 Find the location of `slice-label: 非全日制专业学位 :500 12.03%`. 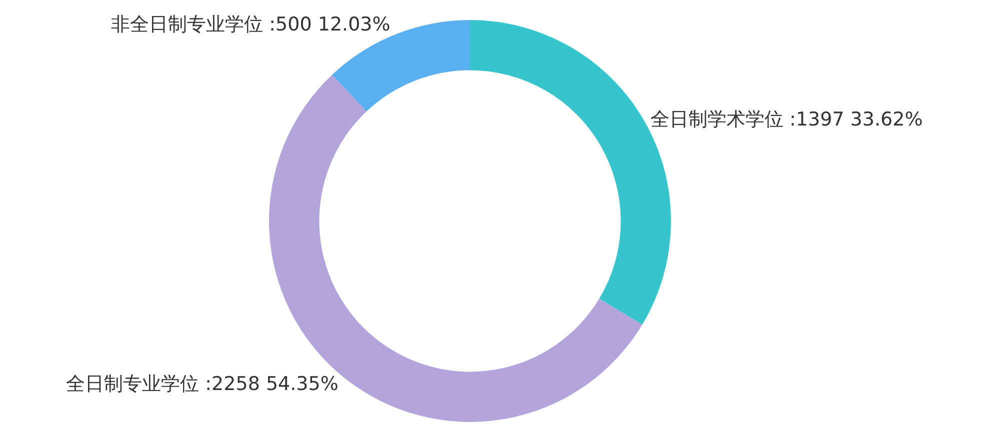

slice-label: 非全日制专业学位 :500 12.03% is located at coordinates (250, 25).